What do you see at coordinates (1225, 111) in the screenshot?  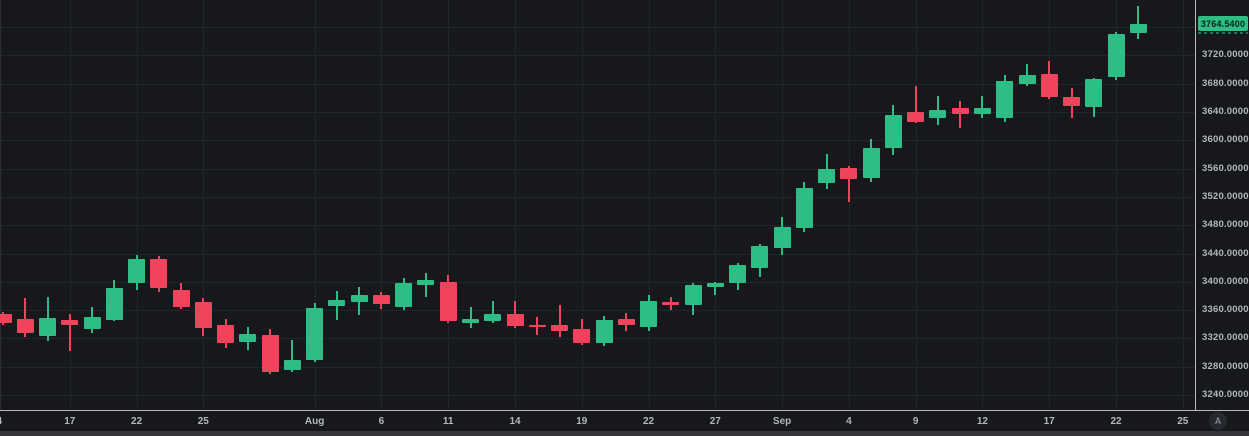 I see `price-axis-label: 3640.0000` at bounding box center [1225, 111].